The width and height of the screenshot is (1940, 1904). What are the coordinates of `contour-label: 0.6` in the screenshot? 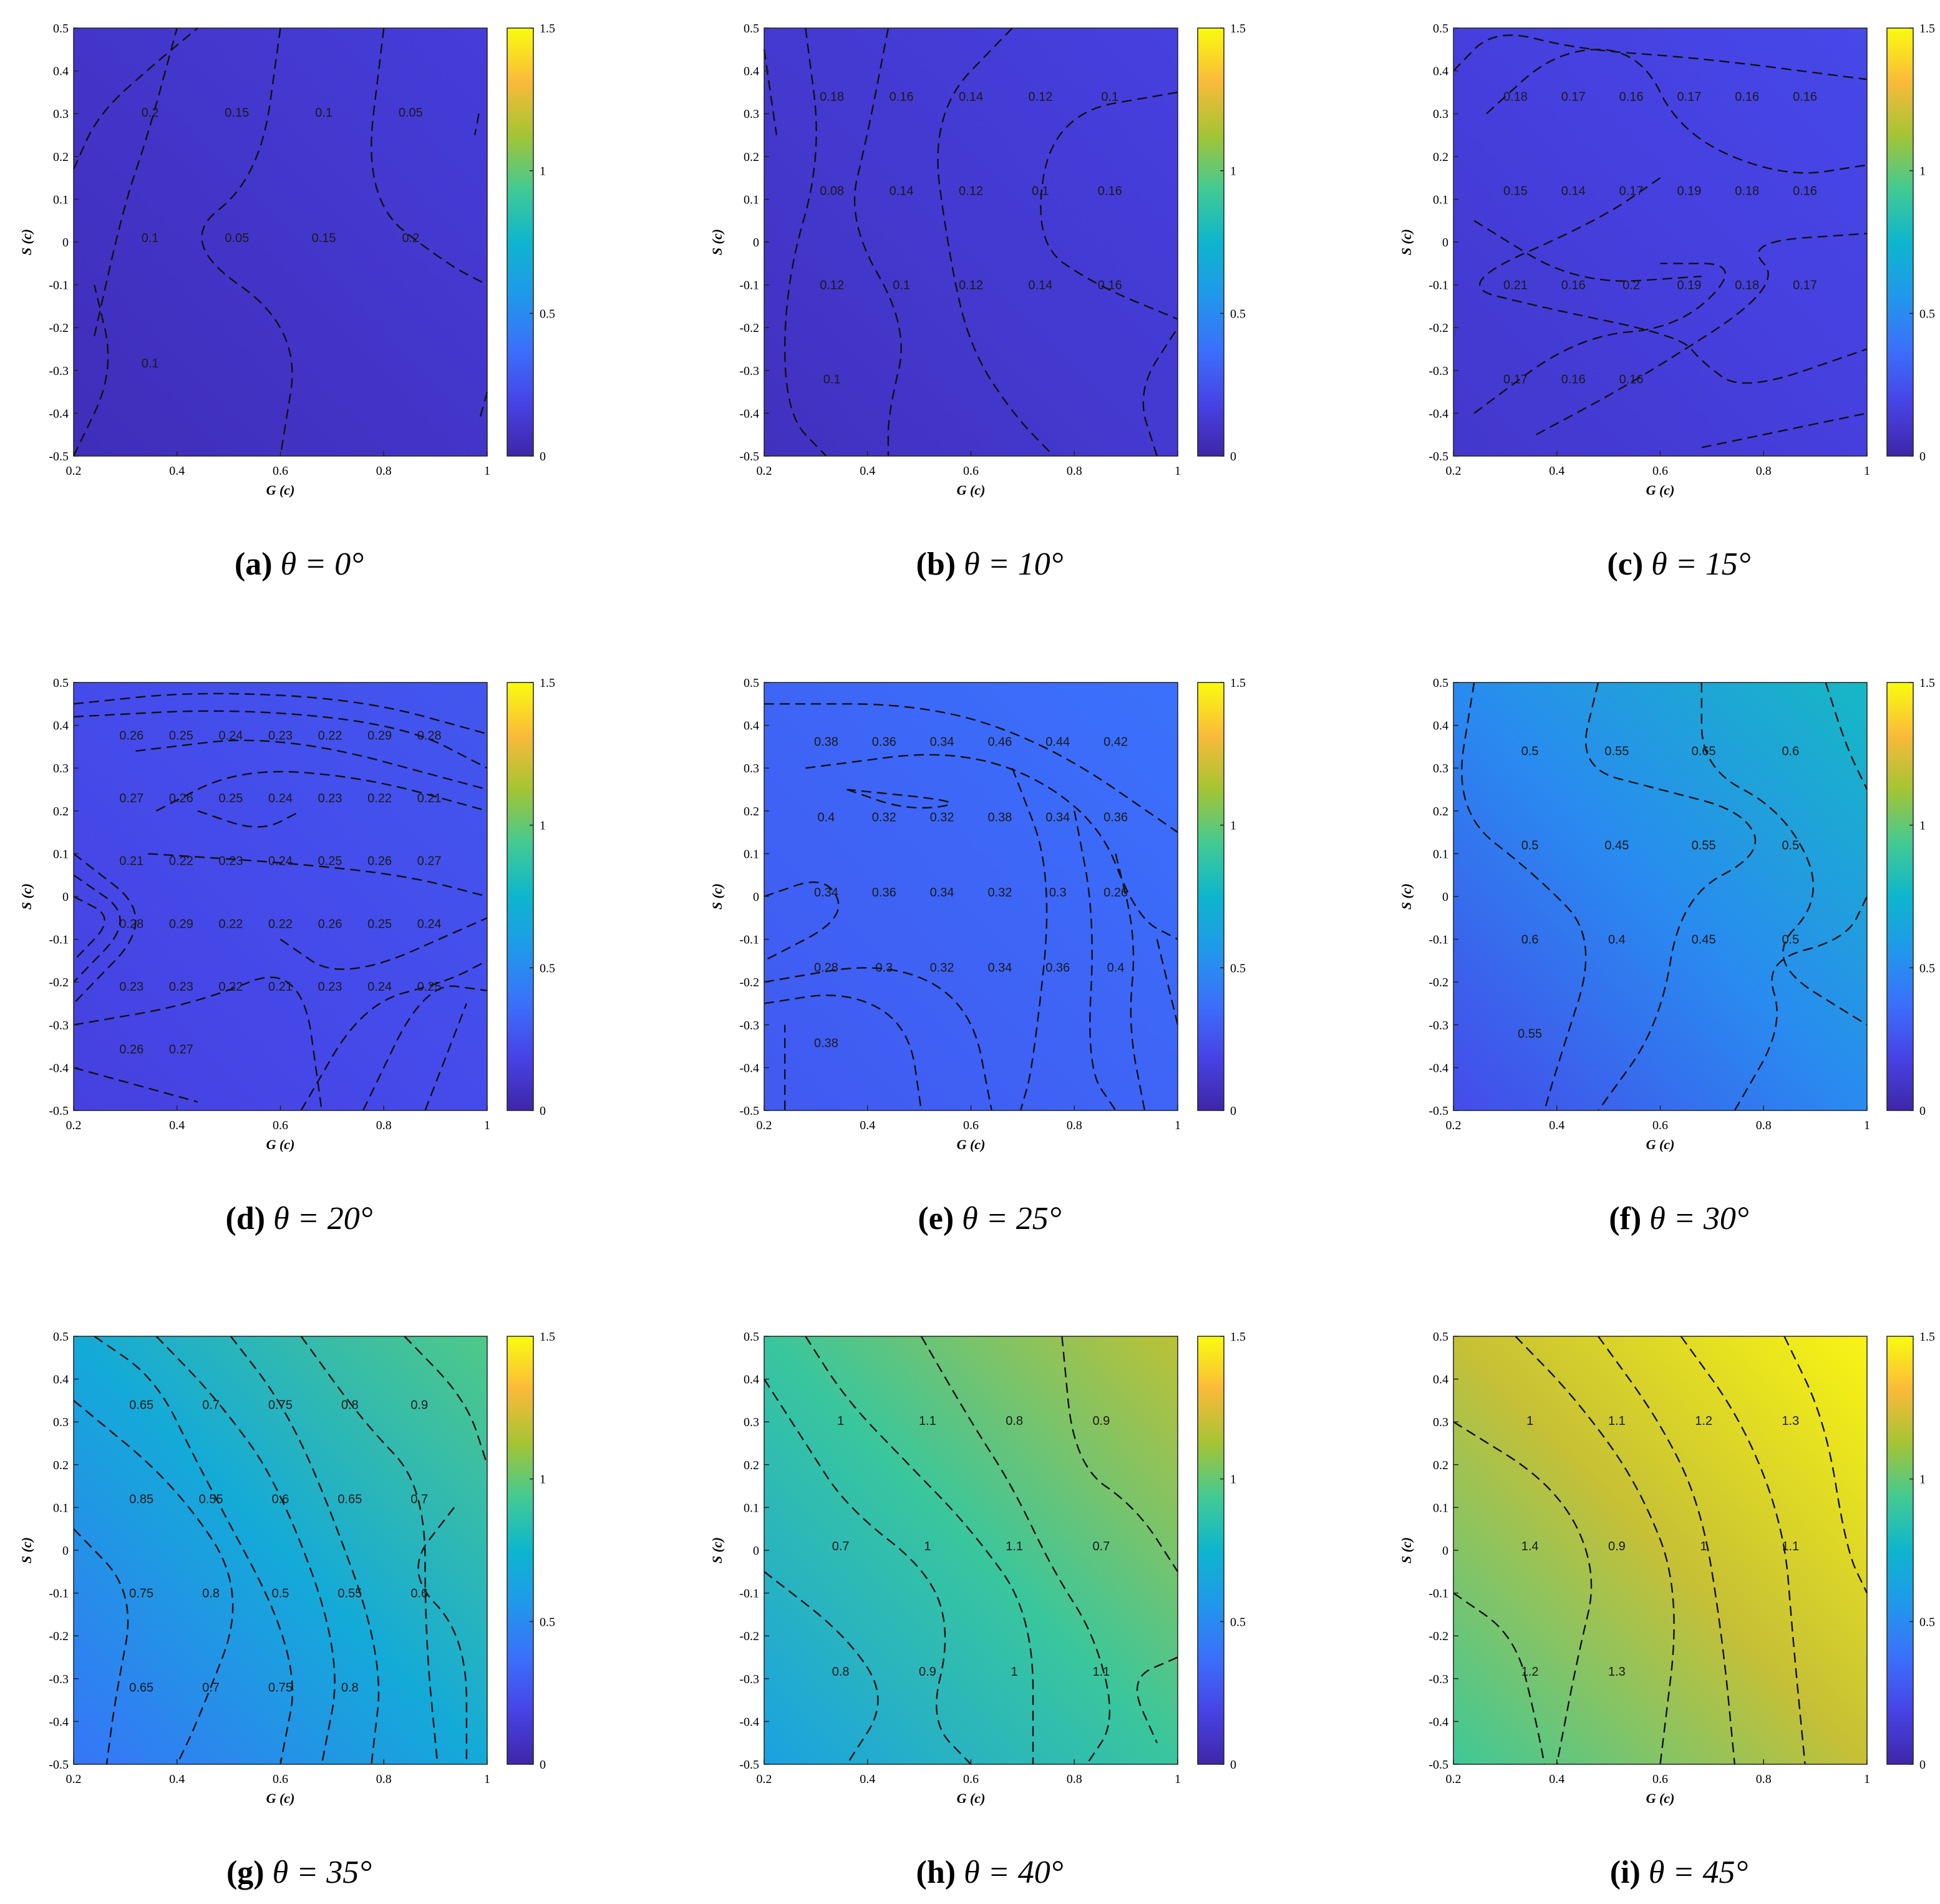 It's located at (280, 1500).